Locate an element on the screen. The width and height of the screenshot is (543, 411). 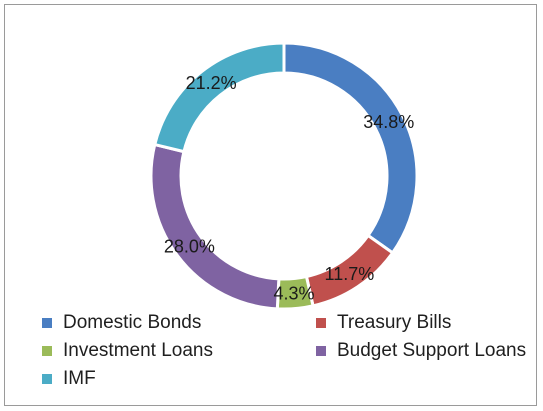
data-label: 28.0% is located at coordinates (189, 247).